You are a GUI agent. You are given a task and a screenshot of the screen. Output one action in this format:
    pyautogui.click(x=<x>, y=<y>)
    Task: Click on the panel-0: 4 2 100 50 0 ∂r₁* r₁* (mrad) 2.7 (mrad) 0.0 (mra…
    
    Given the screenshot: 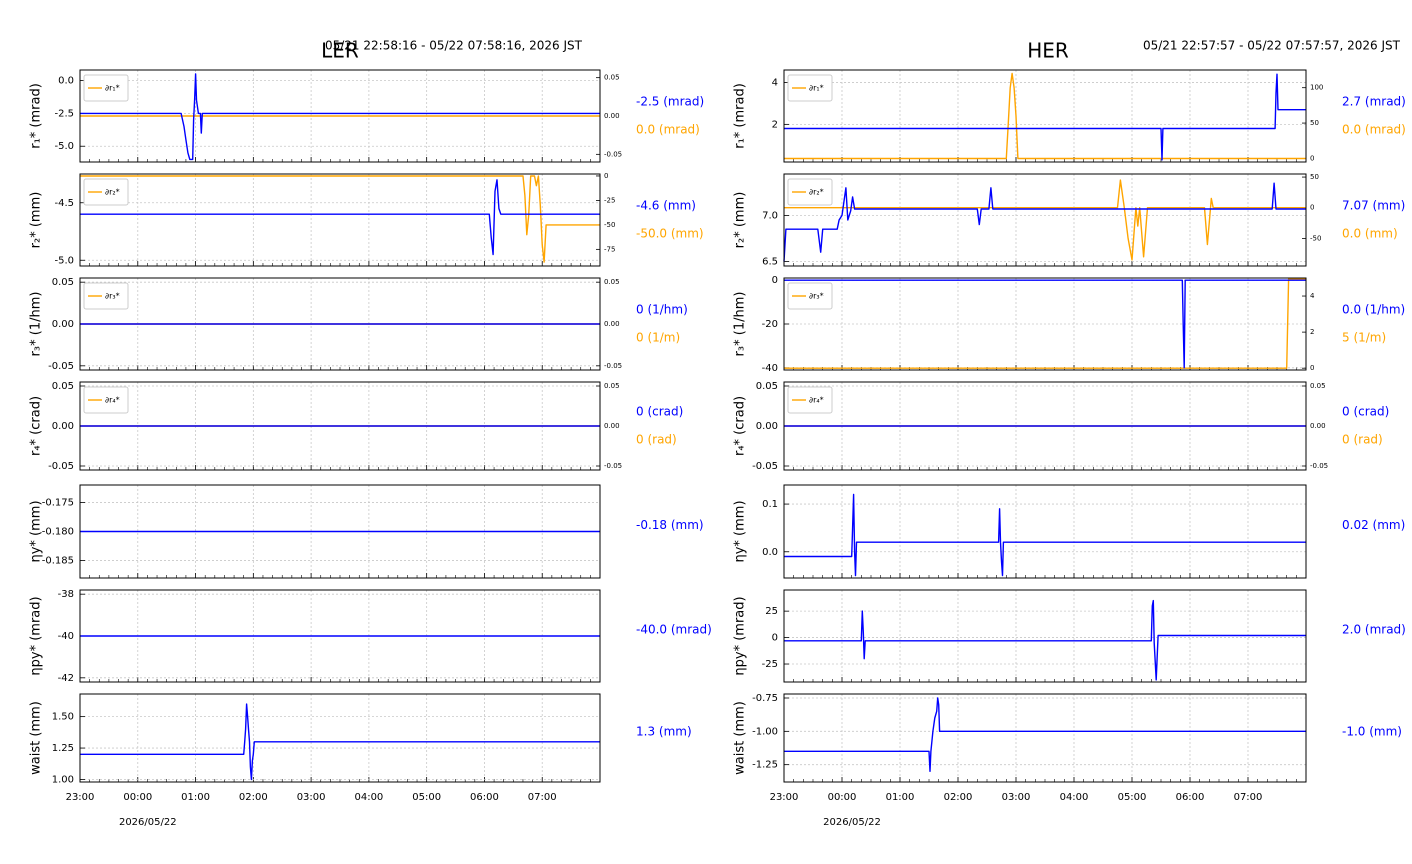 What is the action you would take?
    pyautogui.click(x=1069, y=116)
    